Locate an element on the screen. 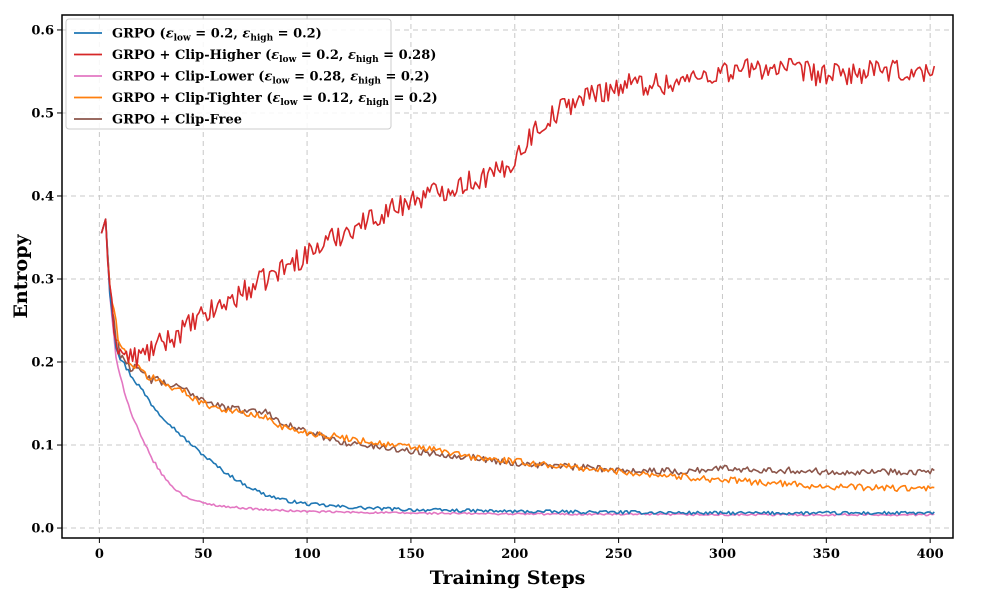 The image size is (997, 598). y-tick-label: 0.6 is located at coordinates (42, 30).